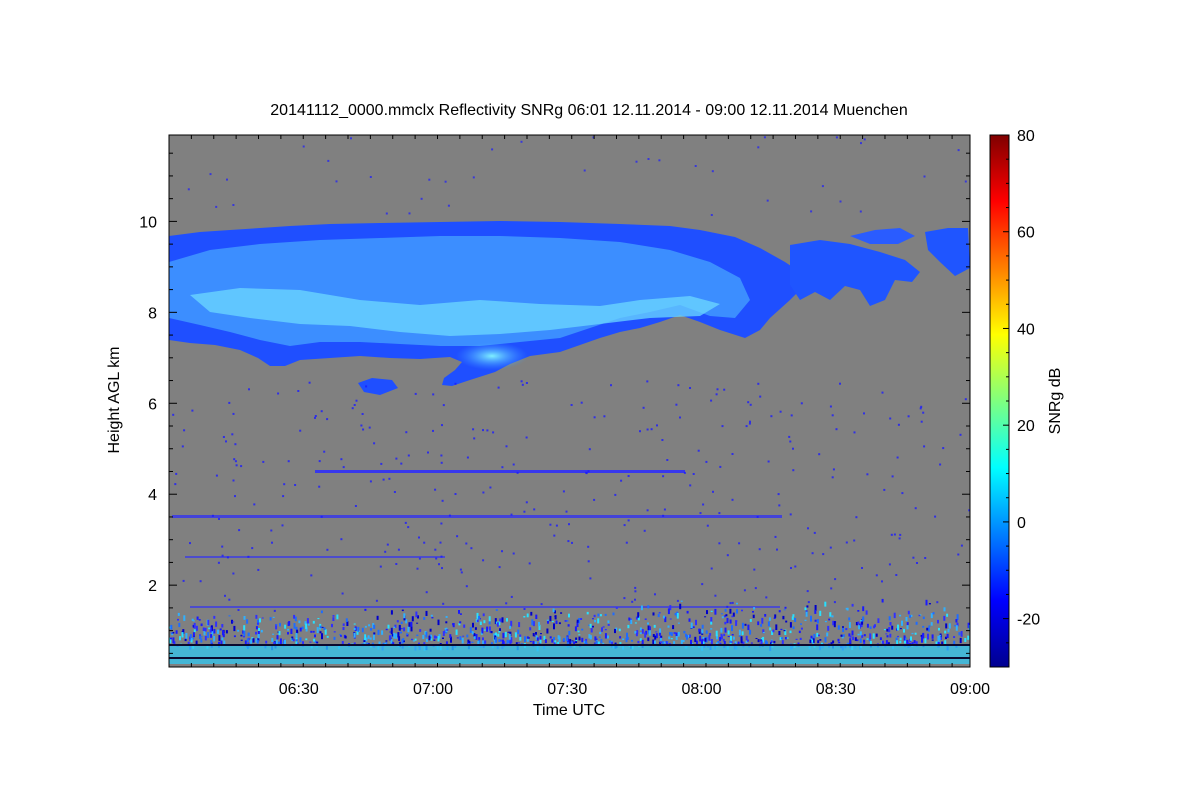 The height and width of the screenshot is (800, 1200). Describe the element at coordinates (970, 689) in the screenshot. I see `x-tick-label: 09:00` at that location.